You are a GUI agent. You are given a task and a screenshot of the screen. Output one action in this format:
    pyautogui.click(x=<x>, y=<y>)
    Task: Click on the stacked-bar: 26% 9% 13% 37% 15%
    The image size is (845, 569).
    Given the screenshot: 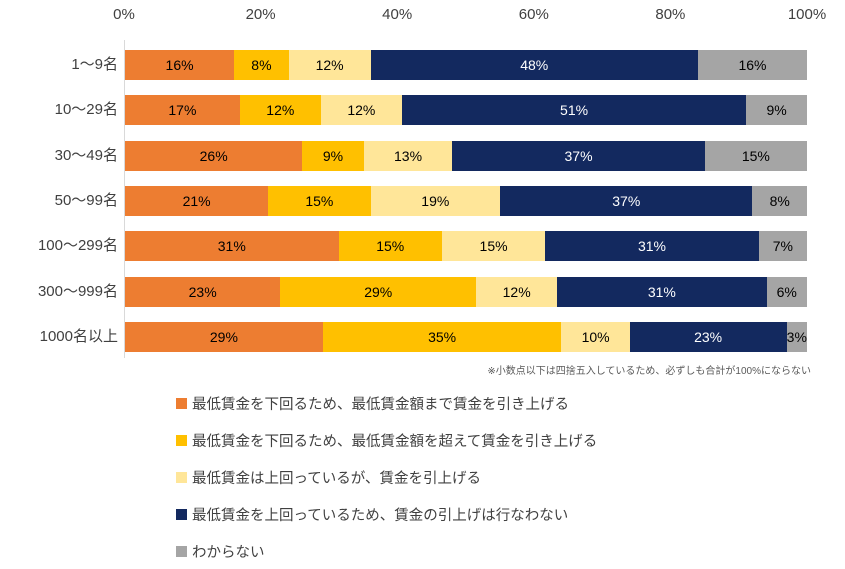 What is the action you would take?
    pyautogui.click(x=466, y=156)
    